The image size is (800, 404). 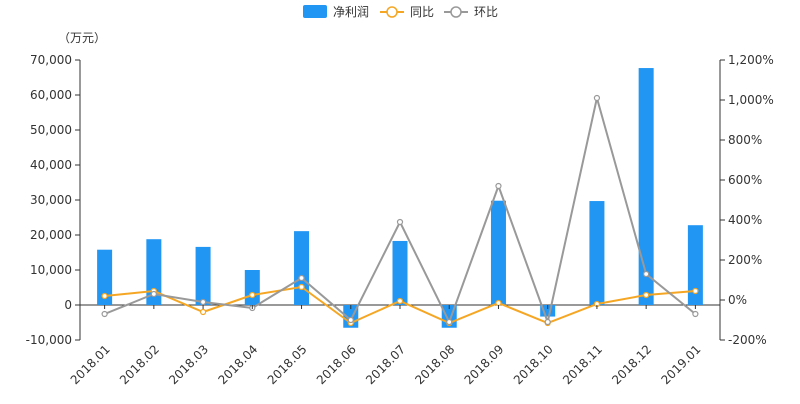 I want to click on left-tick-label: 50,000, so click(x=51, y=130).